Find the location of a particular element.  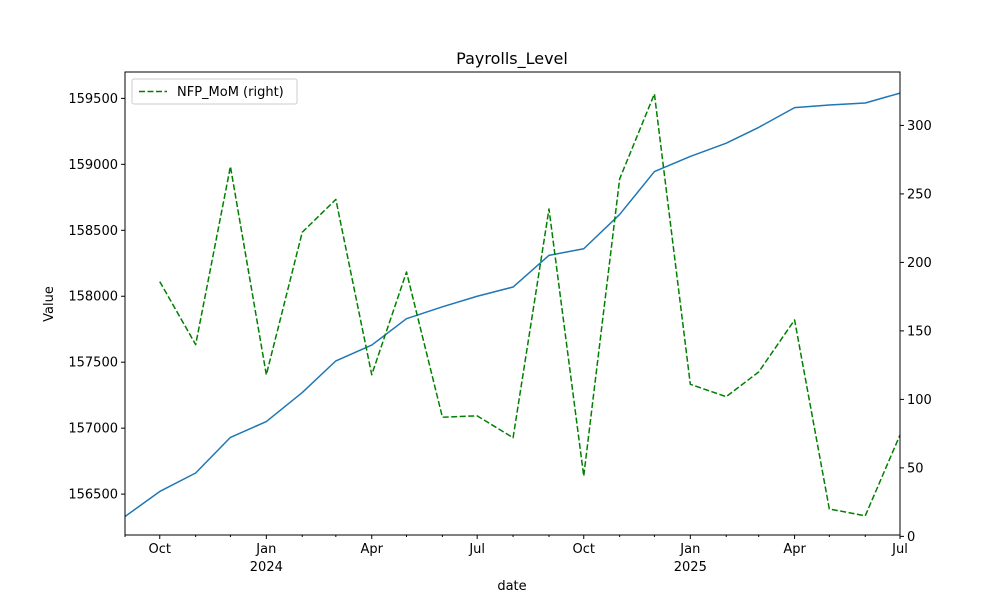

left-y-tick-label: 159000 is located at coordinates (93, 165).